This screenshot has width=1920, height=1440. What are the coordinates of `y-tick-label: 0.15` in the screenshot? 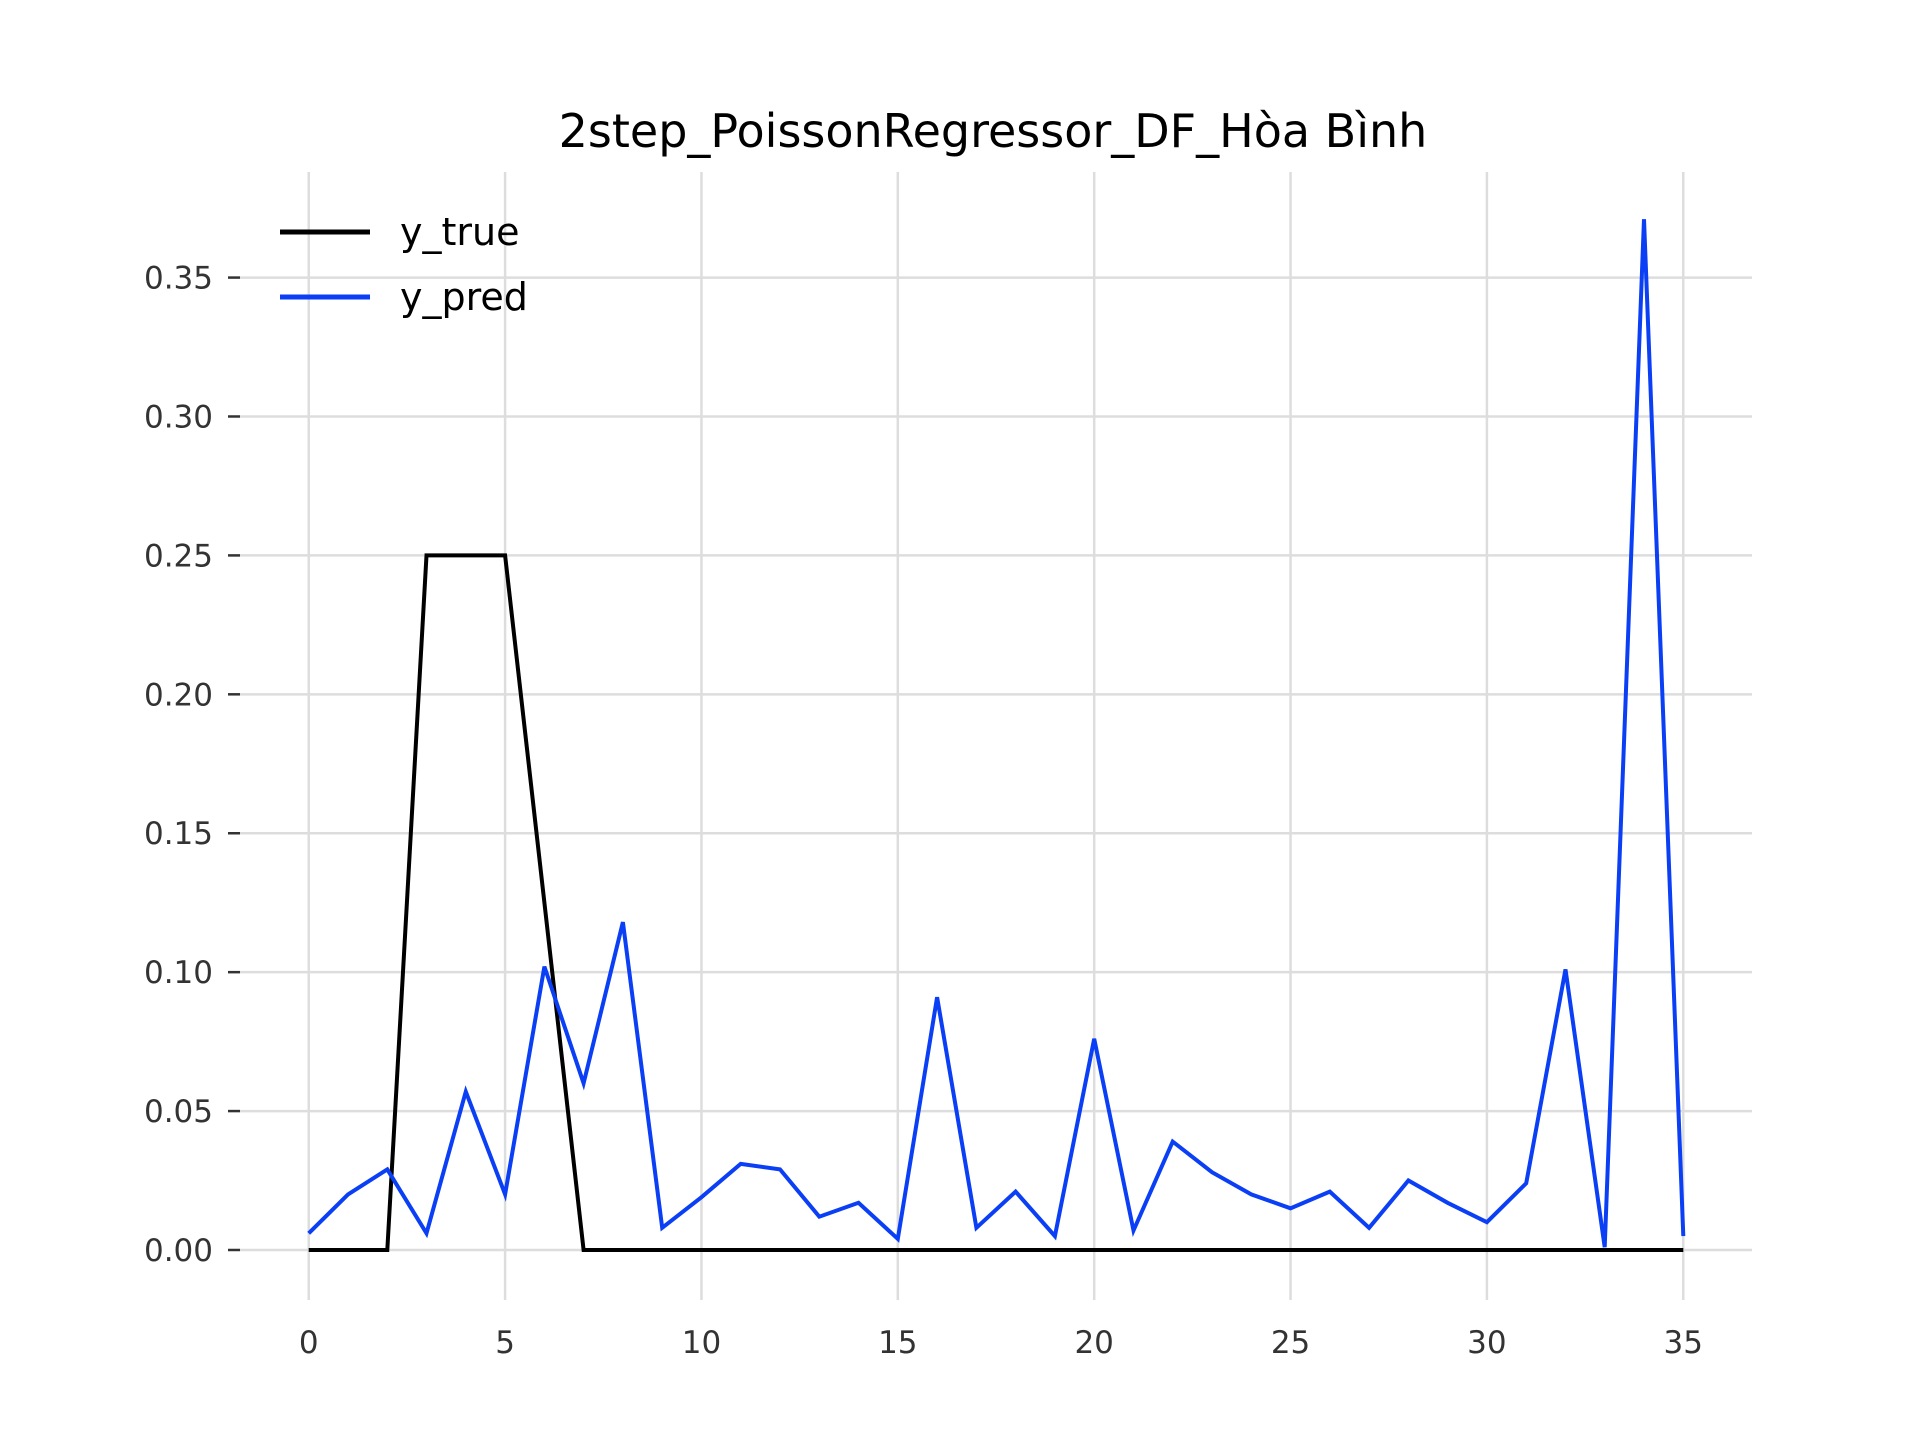 It's located at (178, 834).